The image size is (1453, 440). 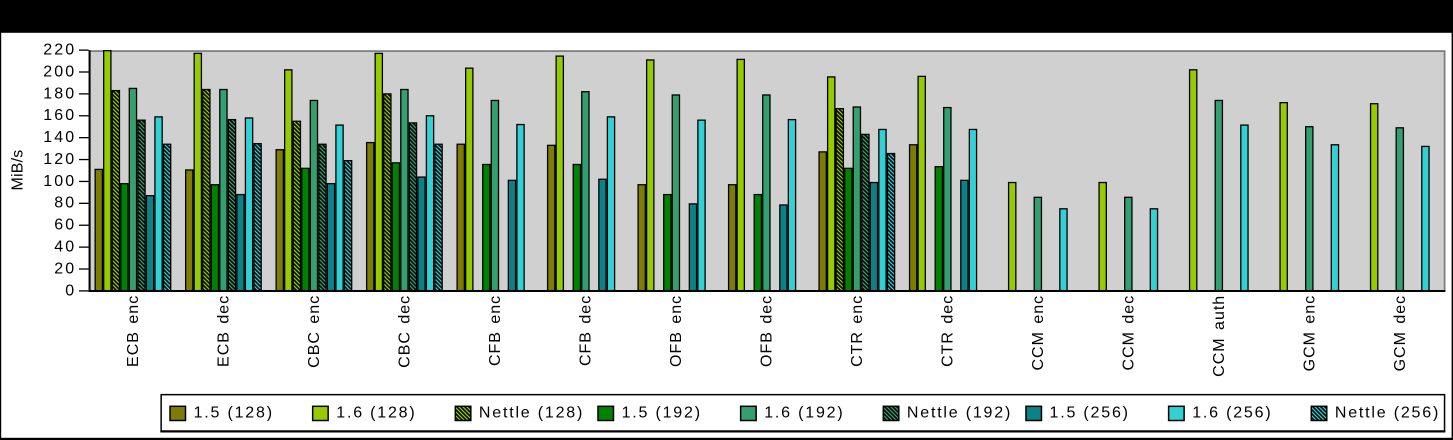 What do you see at coordinates (676, 331) in the screenshot?
I see `svg-text: OFB enc` at bounding box center [676, 331].